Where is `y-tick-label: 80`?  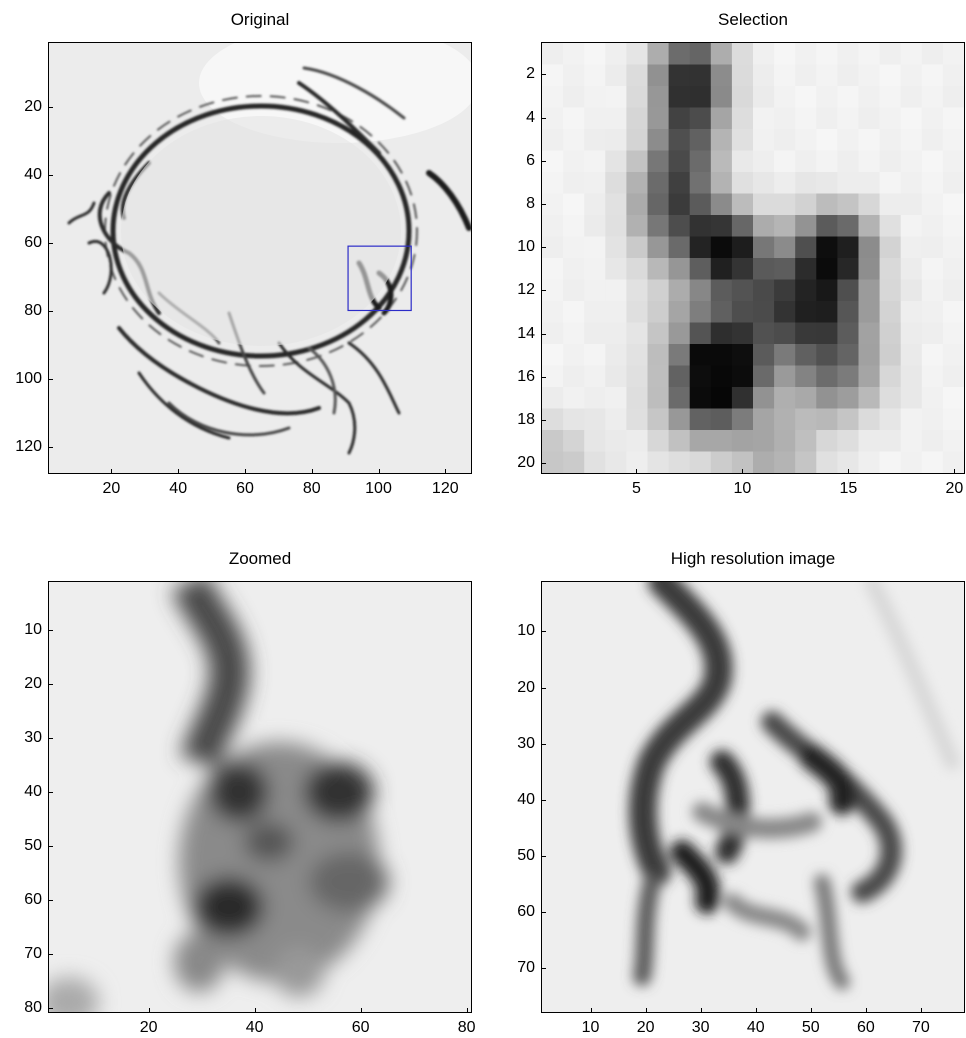 y-tick-label: 80 is located at coordinates (33, 1007).